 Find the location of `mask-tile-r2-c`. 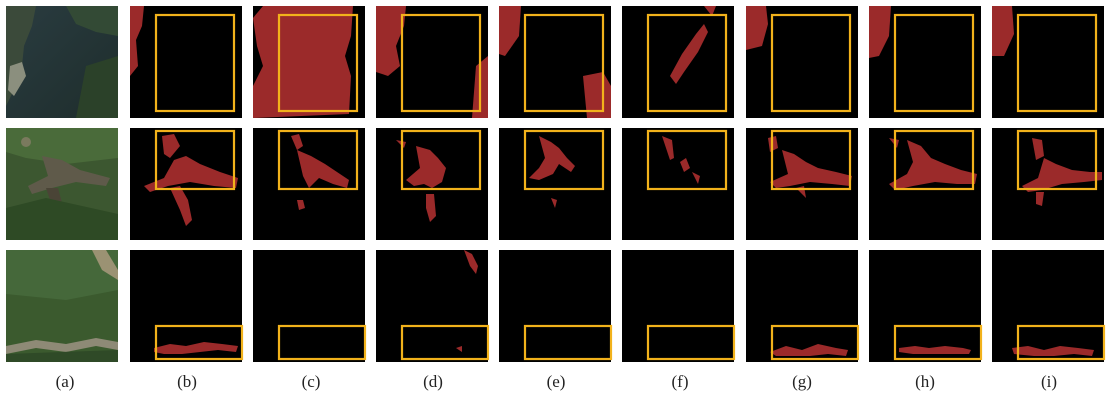

mask-tile-r2-c is located at coordinates (309, 184).